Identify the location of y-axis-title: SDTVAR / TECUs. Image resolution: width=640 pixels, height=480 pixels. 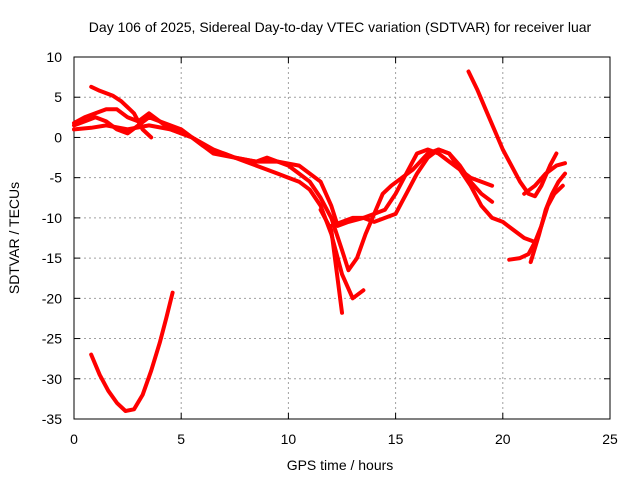
(14, 238).